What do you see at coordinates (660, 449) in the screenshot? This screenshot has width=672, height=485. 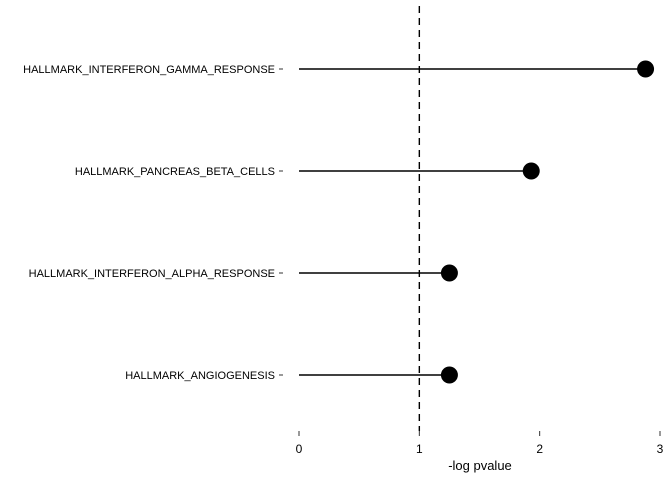 I see `x-tick-label-3: 3` at bounding box center [660, 449].